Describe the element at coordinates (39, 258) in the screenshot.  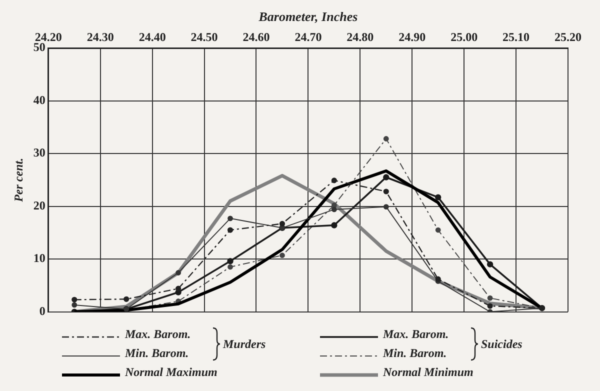
I see `y-tick-label: 10` at that location.